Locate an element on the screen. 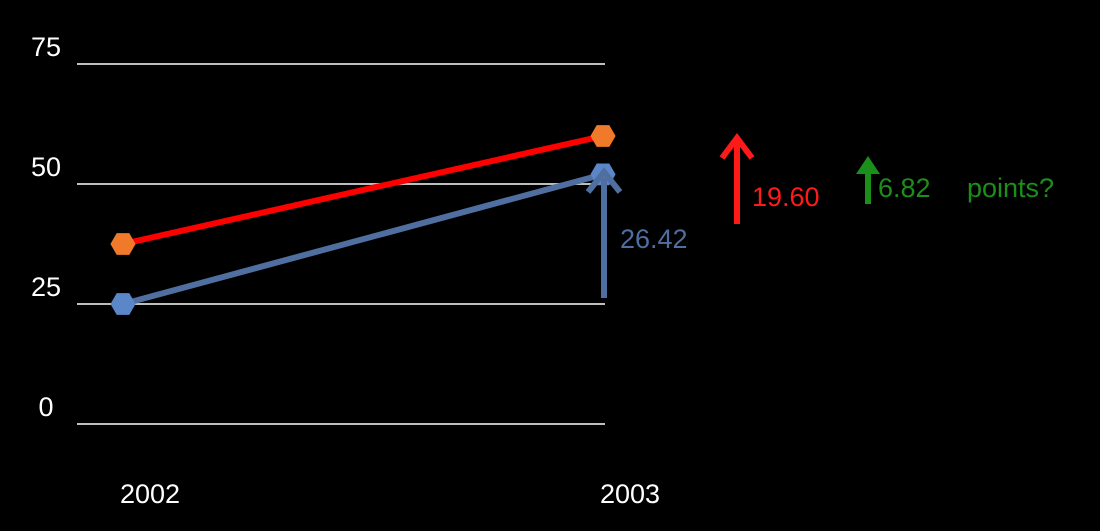  y-tick-label-75: 75 is located at coordinates (46, 47).